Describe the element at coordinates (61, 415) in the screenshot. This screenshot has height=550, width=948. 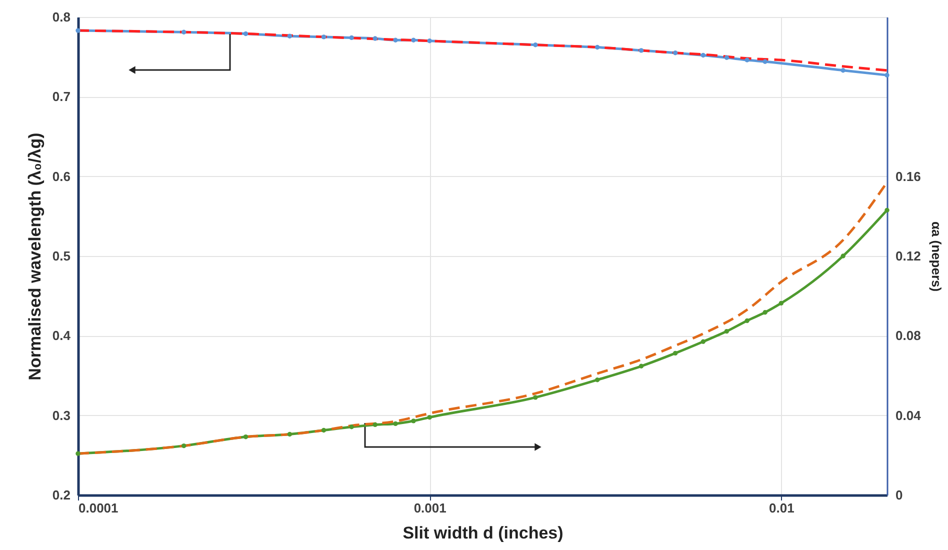
I see `y-tick-label: 0.3` at that location.